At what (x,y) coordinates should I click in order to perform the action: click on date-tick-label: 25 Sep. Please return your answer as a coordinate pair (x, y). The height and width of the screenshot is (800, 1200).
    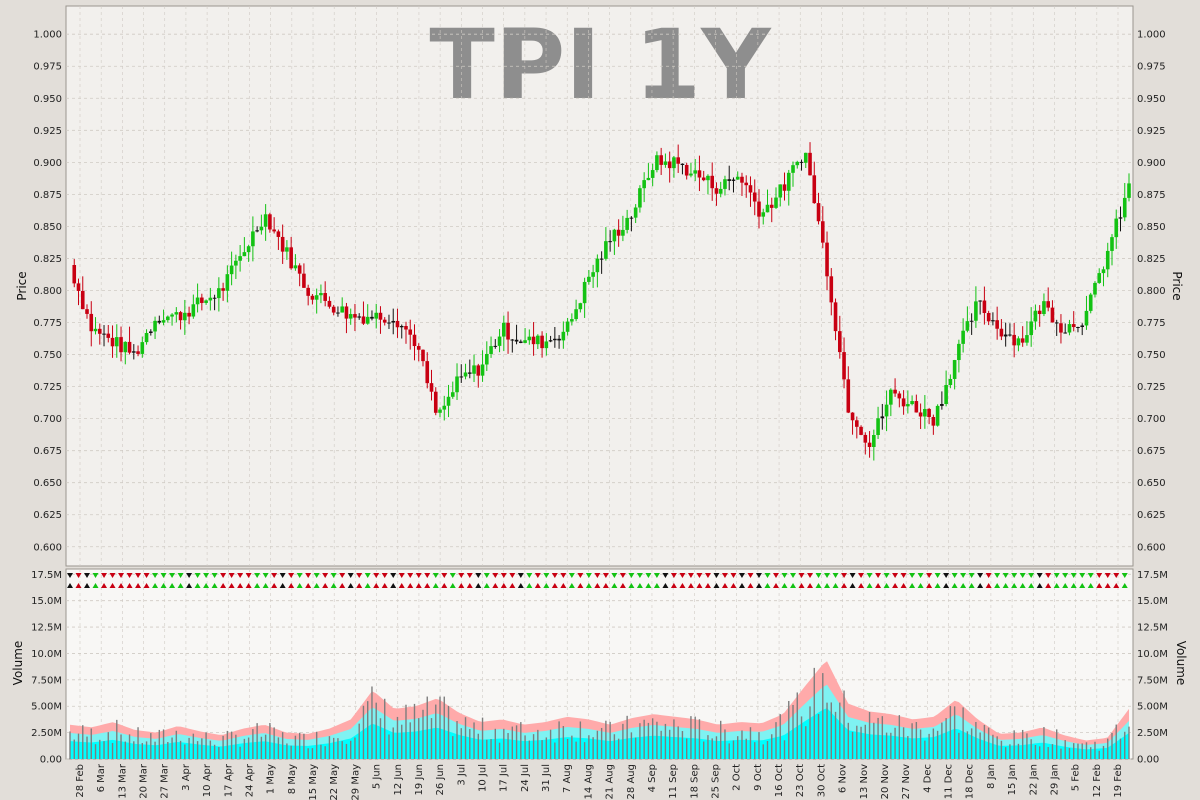
    Looking at the image, I should click on (716, 781).